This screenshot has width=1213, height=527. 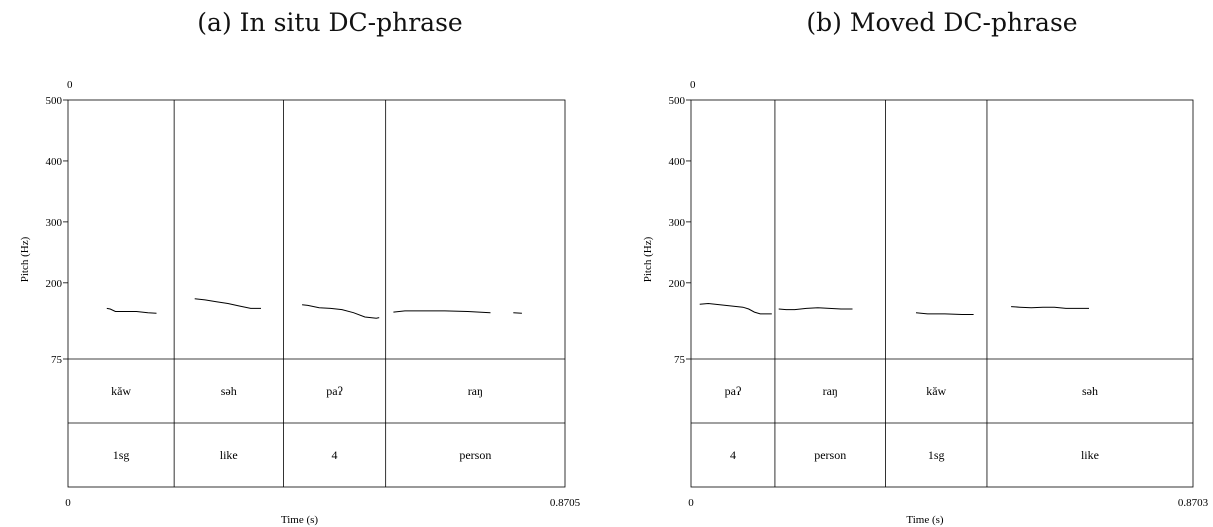 I want to click on y-tick-label-b-1: 400, so click(x=677, y=162).